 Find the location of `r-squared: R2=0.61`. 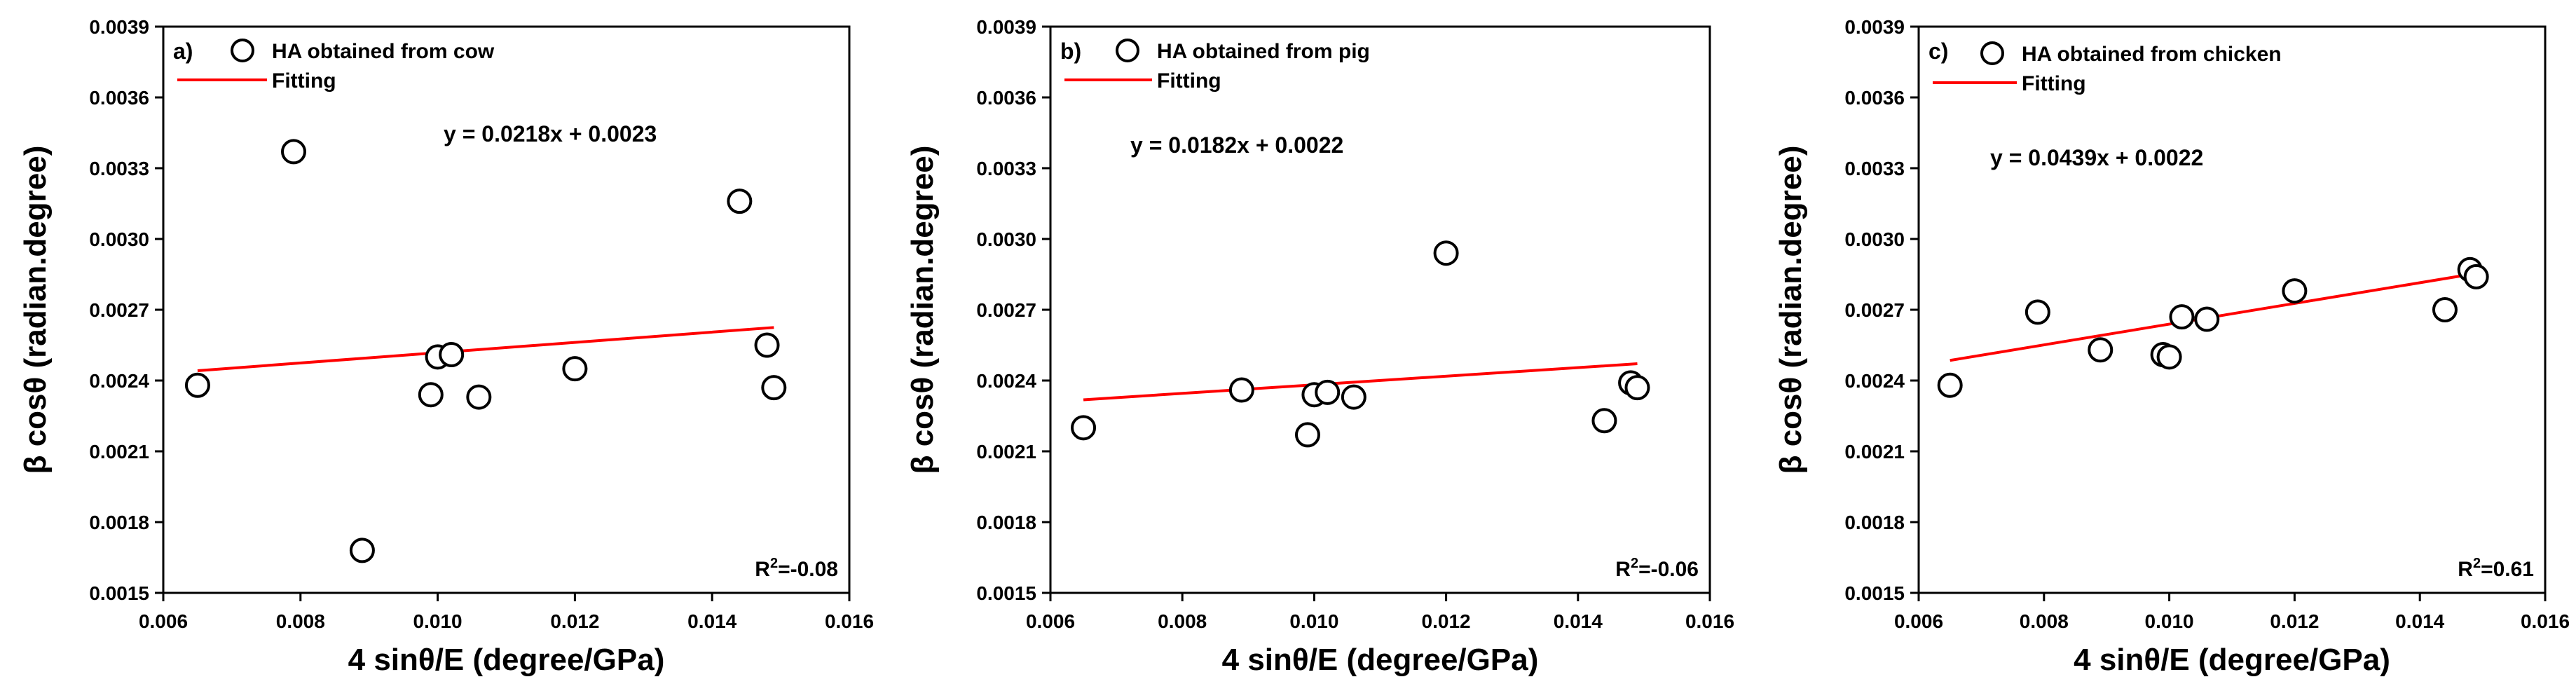

r-squared: R2=0.61 is located at coordinates (2496, 568).